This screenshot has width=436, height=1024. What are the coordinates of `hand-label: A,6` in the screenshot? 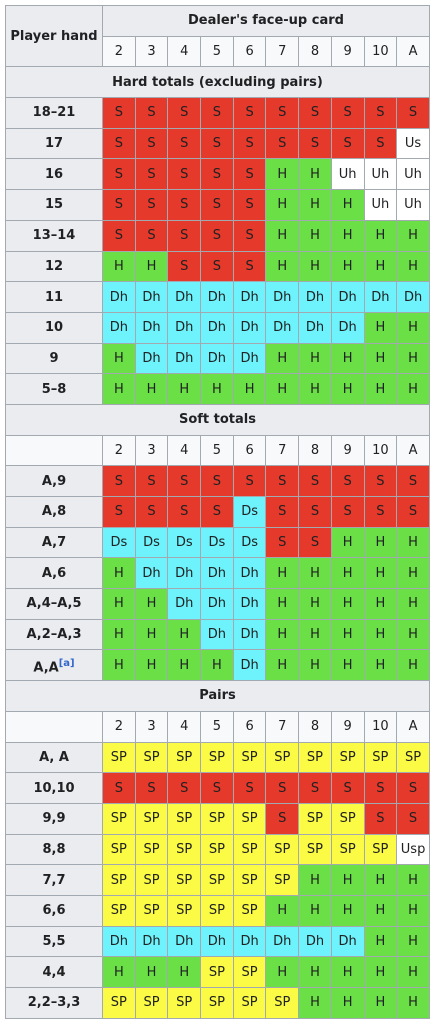 It's located at (54, 573).